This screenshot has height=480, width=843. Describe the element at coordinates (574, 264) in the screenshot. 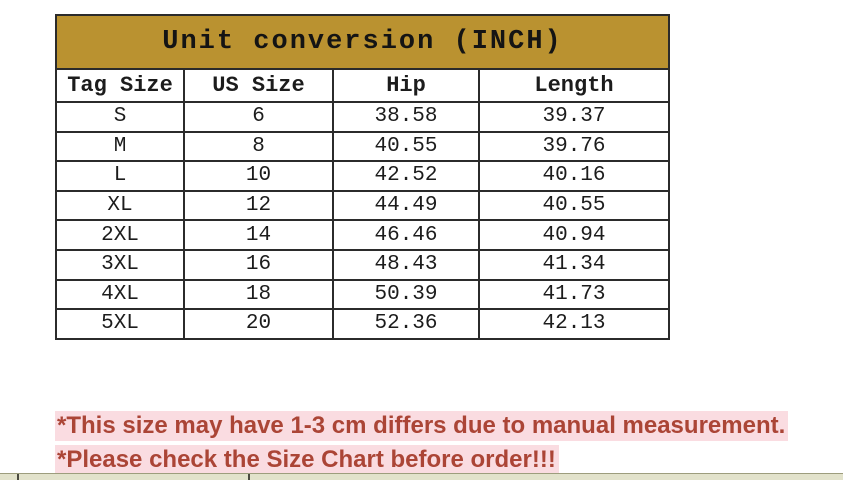

I see `table-cell: 41.34` at that location.